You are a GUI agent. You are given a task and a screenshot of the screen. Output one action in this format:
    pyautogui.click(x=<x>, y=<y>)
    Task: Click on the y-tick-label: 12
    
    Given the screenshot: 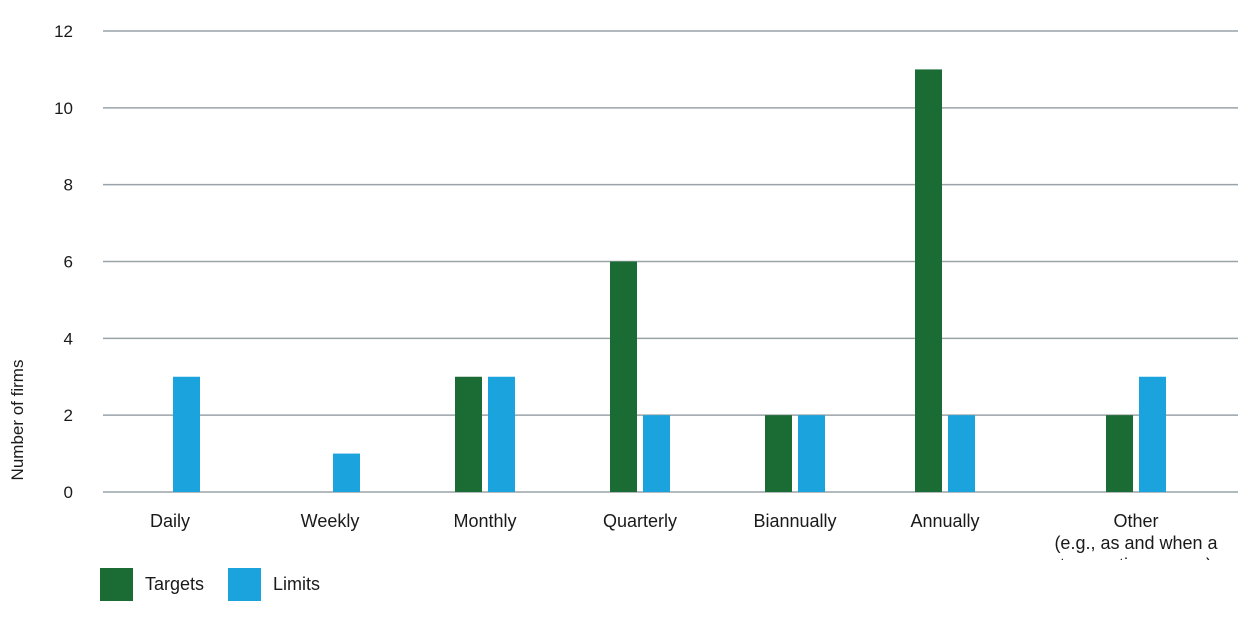 What is the action you would take?
    pyautogui.click(x=63, y=31)
    